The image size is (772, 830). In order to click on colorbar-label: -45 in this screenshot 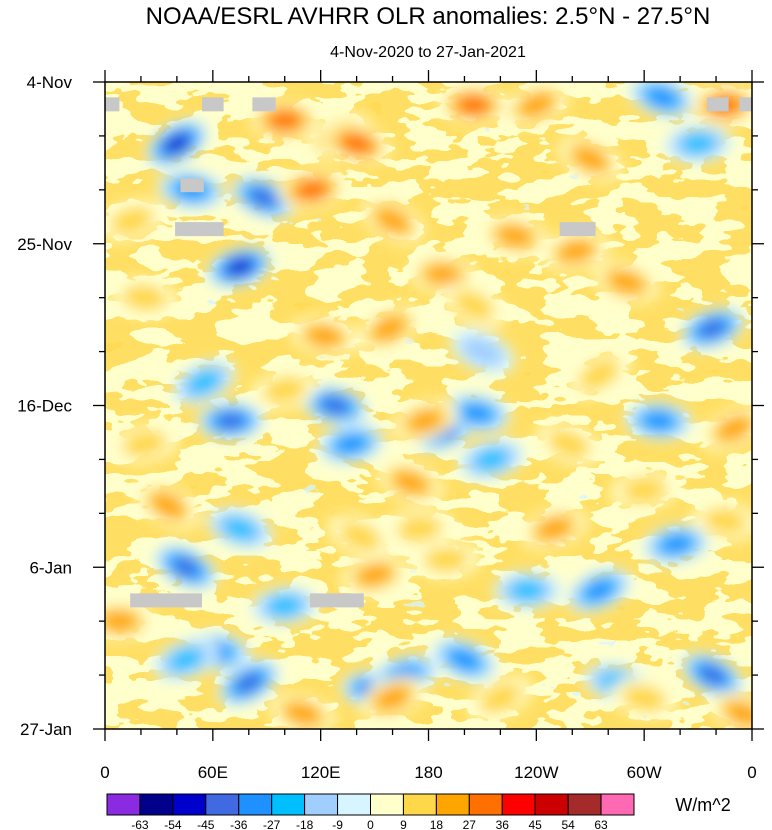, I will do `click(206, 824)`.